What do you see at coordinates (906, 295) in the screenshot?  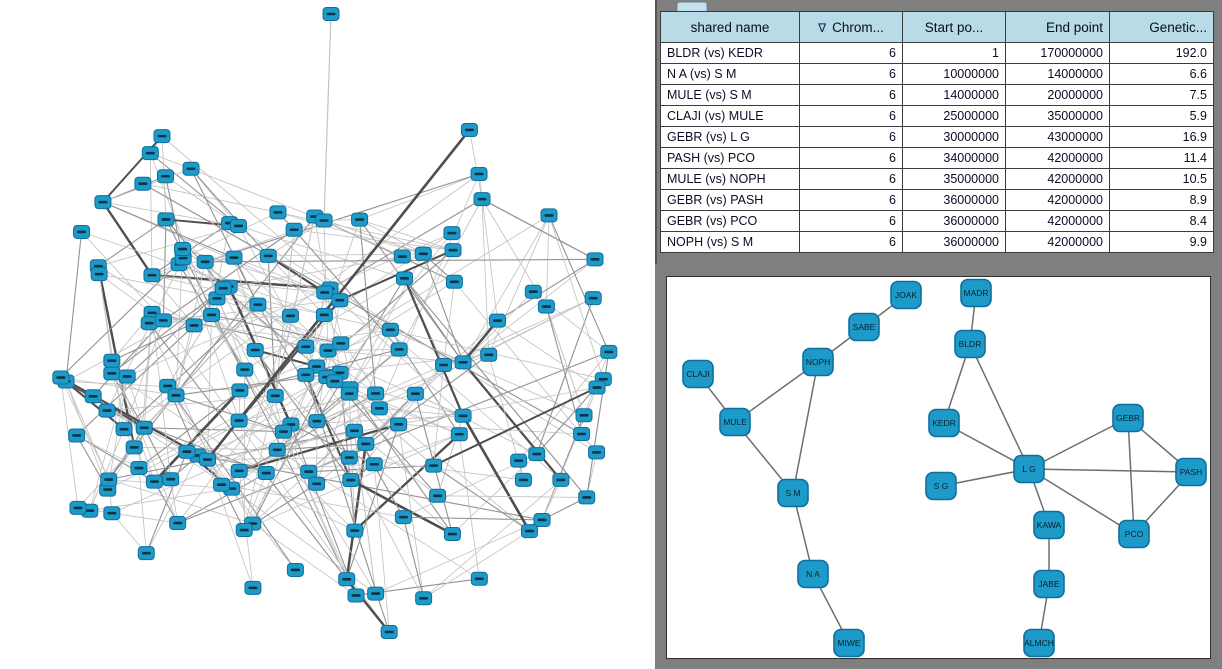 I see `network-node: JOAK` at bounding box center [906, 295].